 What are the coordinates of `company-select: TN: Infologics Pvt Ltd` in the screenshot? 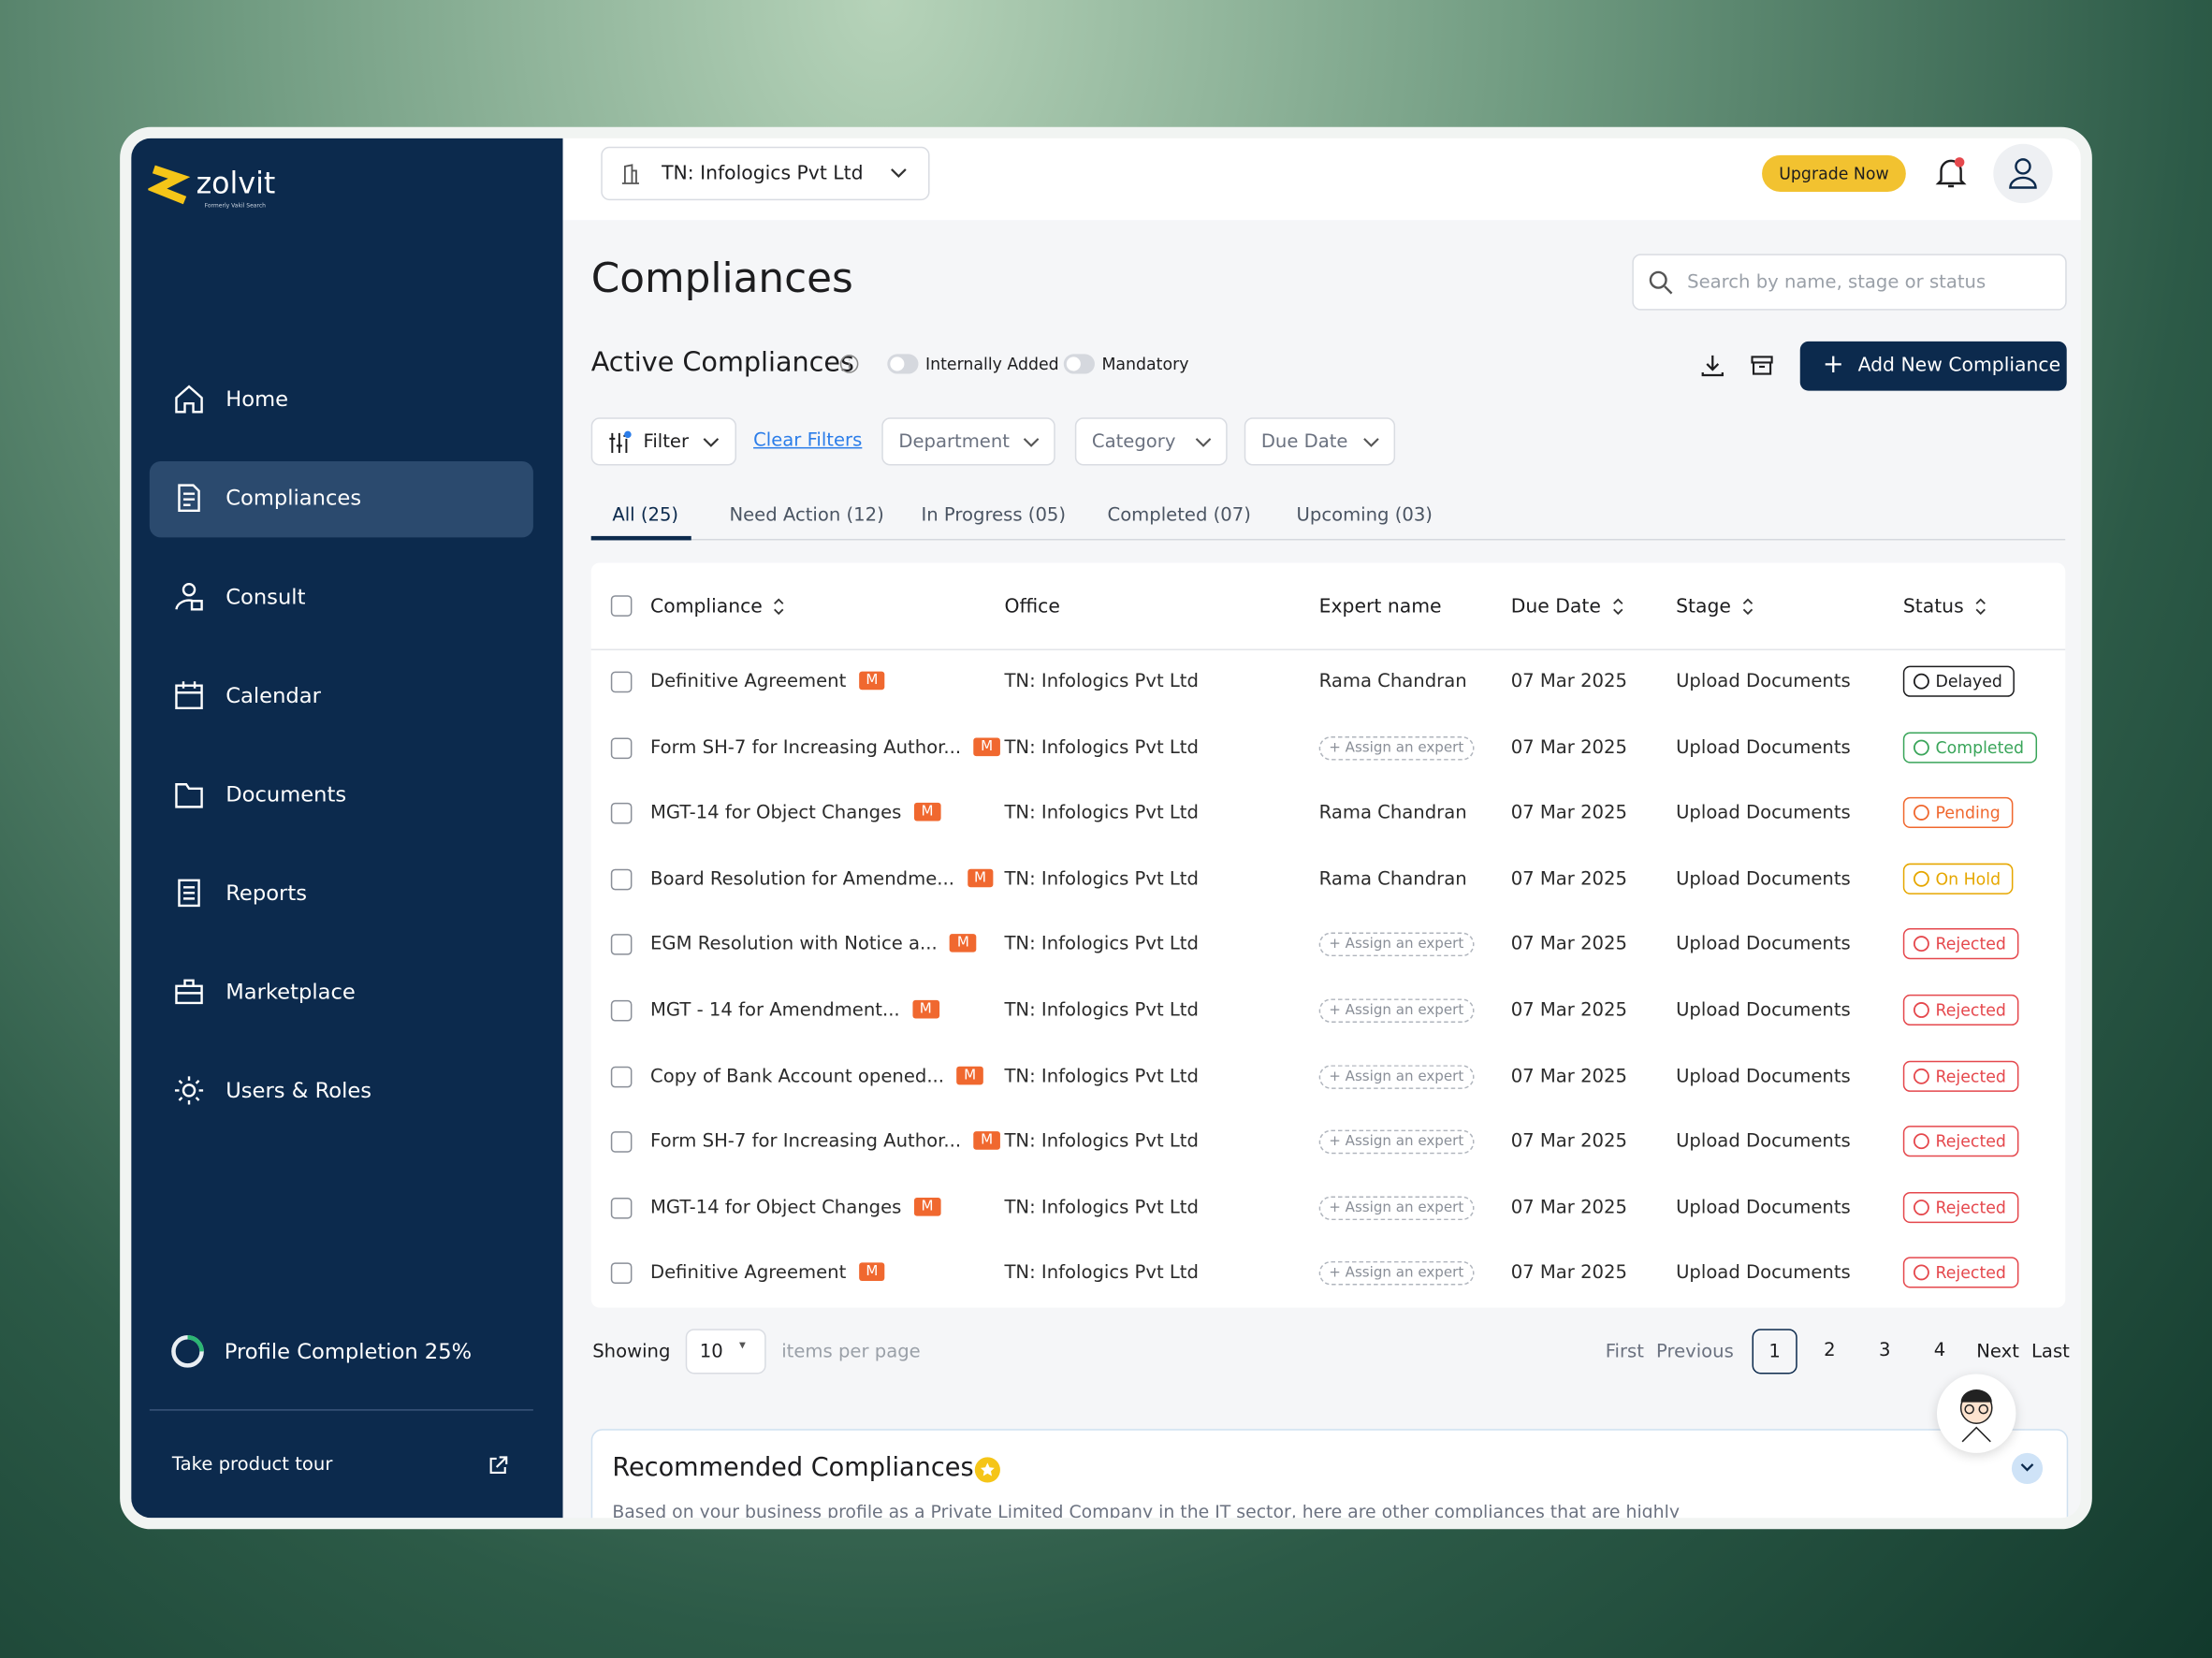 It's located at (765, 173).